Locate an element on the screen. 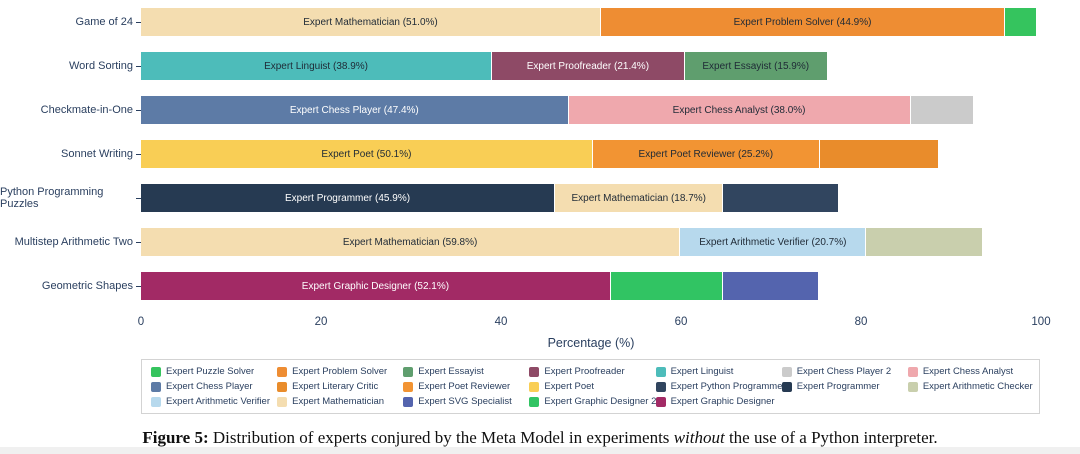 This screenshot has width=1080, height=454. bar-segment: Expert Arithmetic Verifier (20.7%) is located at coordinates (772, 242).